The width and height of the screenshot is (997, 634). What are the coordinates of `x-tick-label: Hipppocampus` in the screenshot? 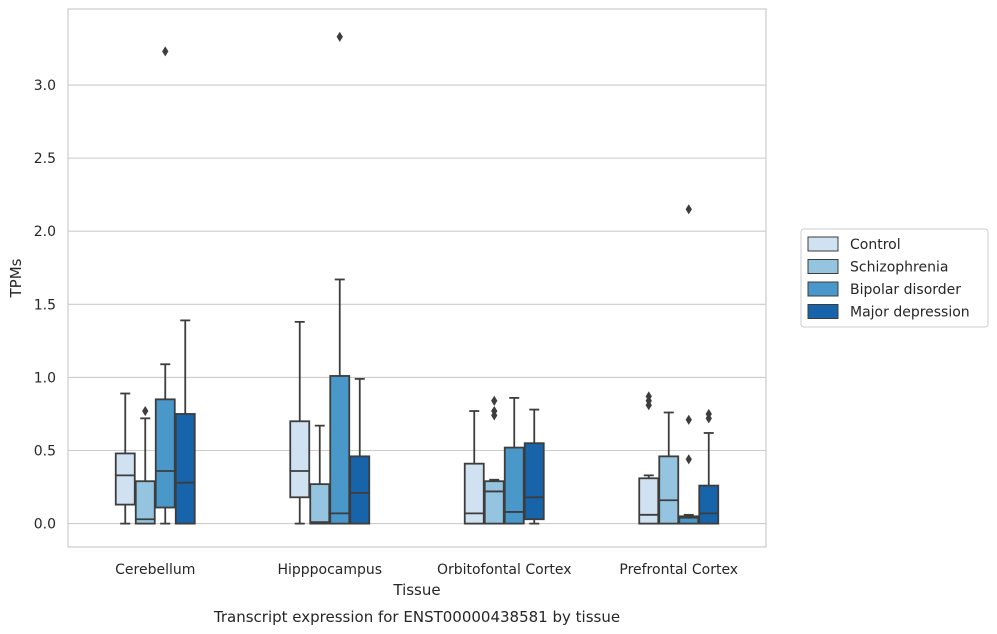 It's located at (329, 570).